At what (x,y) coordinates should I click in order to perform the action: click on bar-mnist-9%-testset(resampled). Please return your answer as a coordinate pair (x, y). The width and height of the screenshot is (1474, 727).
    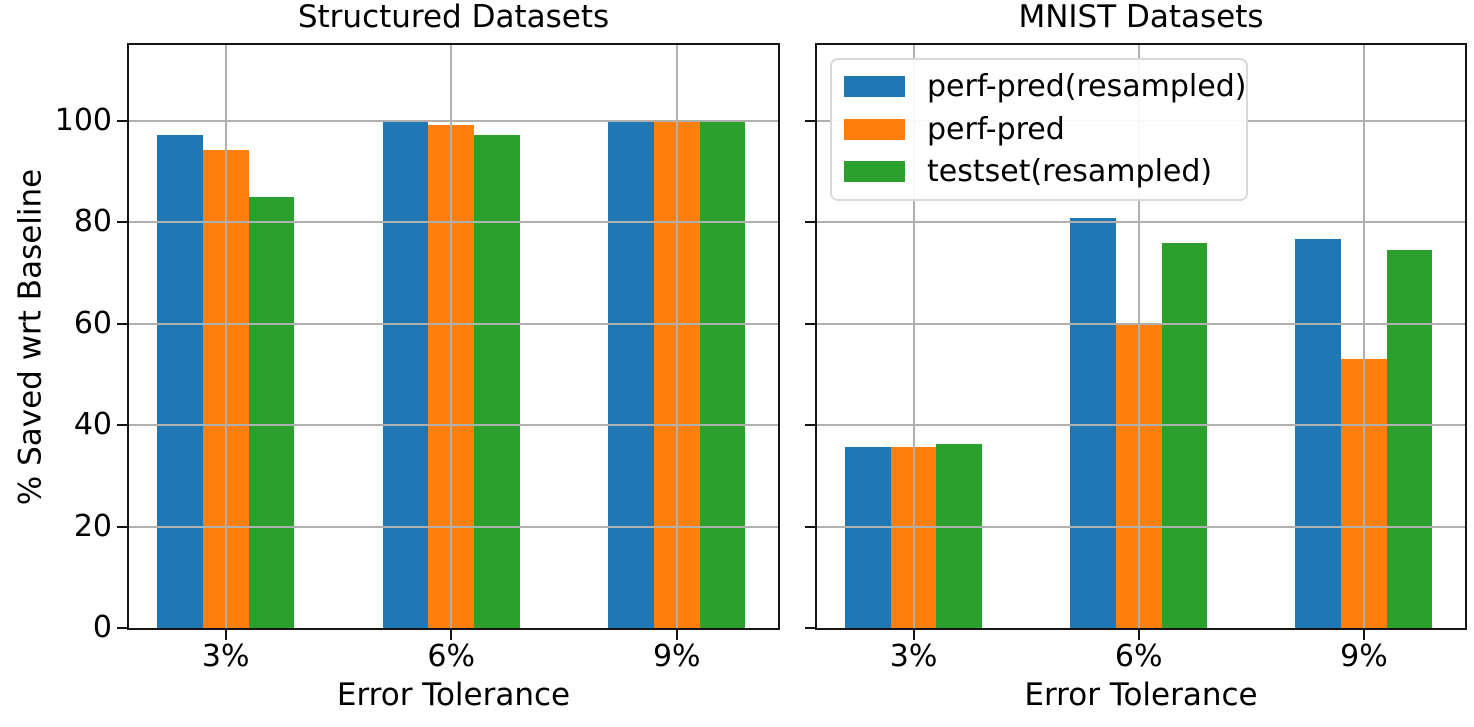
    Looking at the image, I should click on (1409, 438).